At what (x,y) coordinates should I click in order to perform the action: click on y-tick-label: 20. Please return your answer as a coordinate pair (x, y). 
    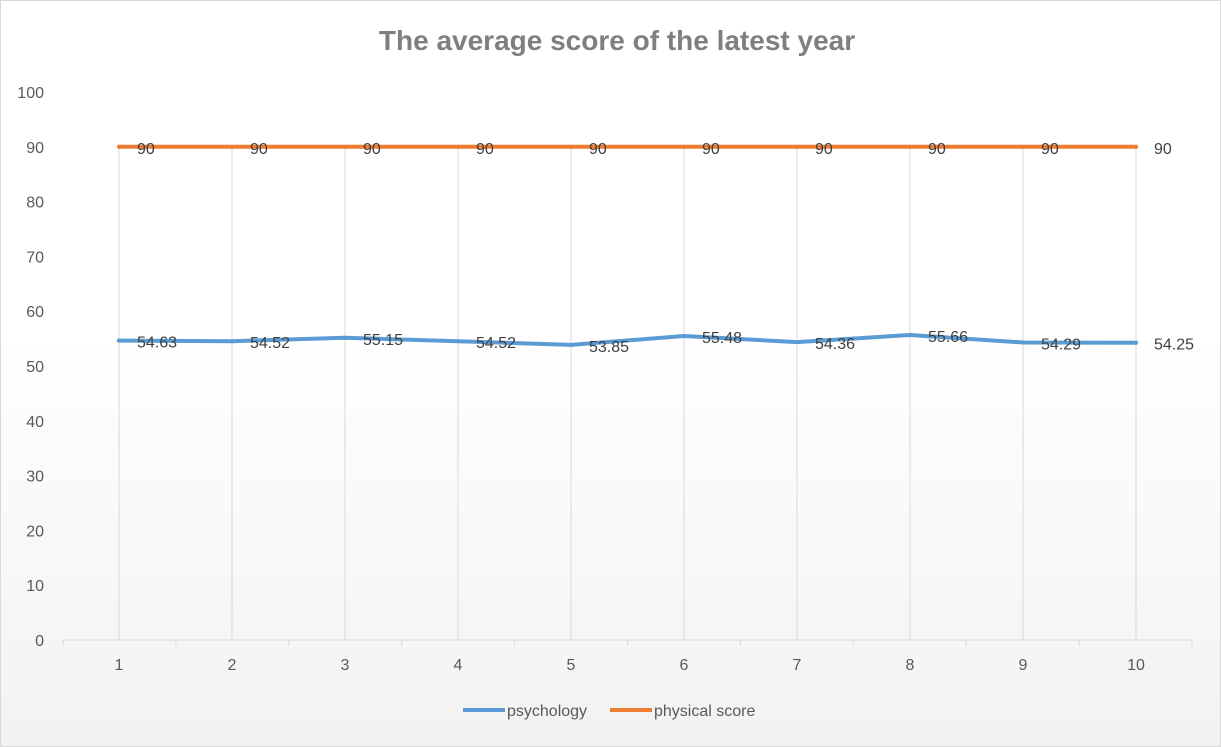
    Looking at the image, I should click on (35, 531).